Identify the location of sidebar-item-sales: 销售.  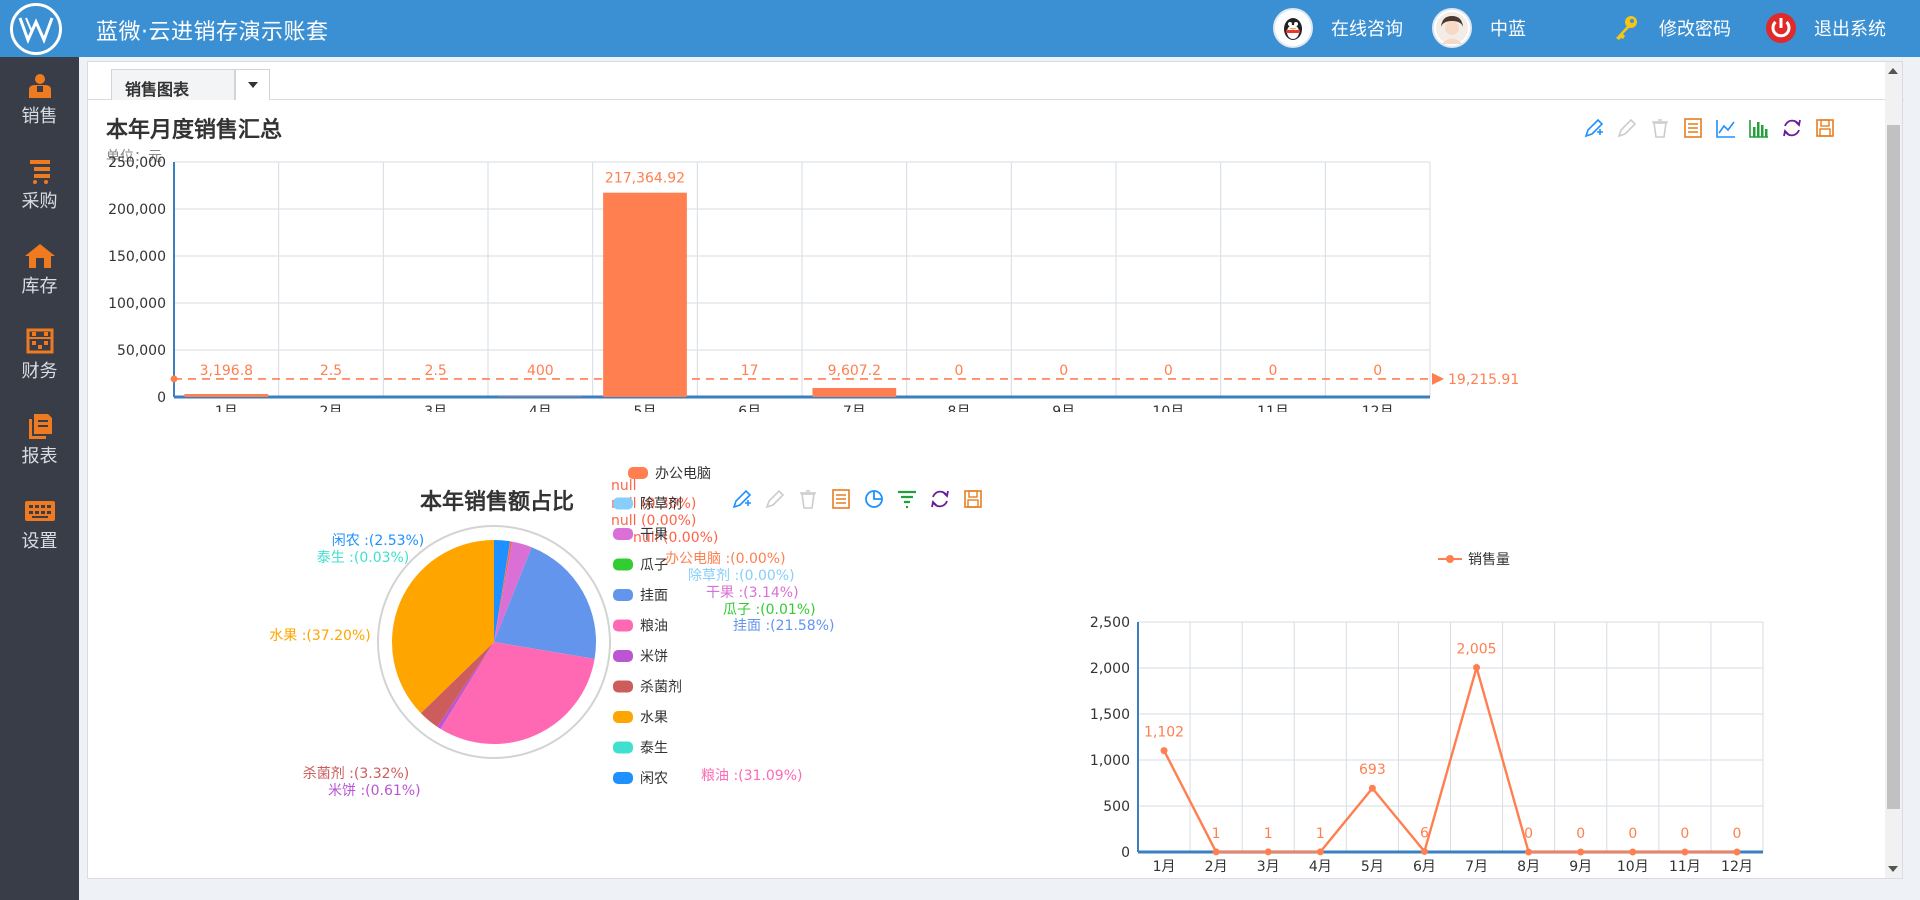
(39, 99).